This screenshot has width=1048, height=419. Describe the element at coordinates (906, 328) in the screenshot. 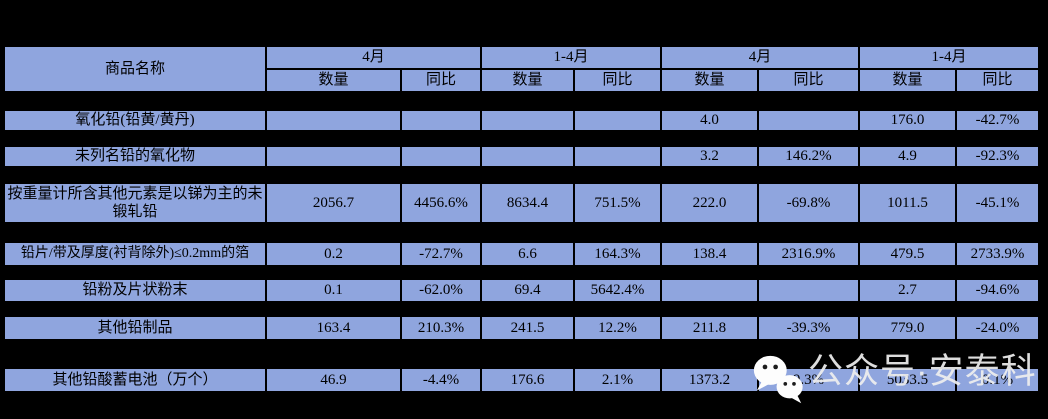

I see `value-cell: 779.0` at that location.